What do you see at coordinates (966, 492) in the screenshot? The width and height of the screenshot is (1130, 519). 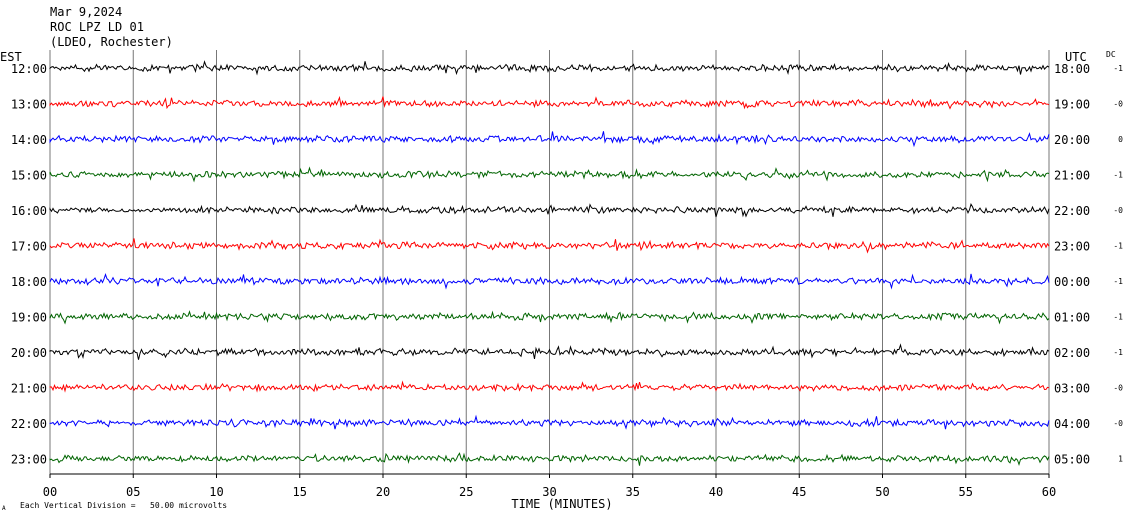 I see `x-tick-label-55: 55` at bounding box center [966, 492].